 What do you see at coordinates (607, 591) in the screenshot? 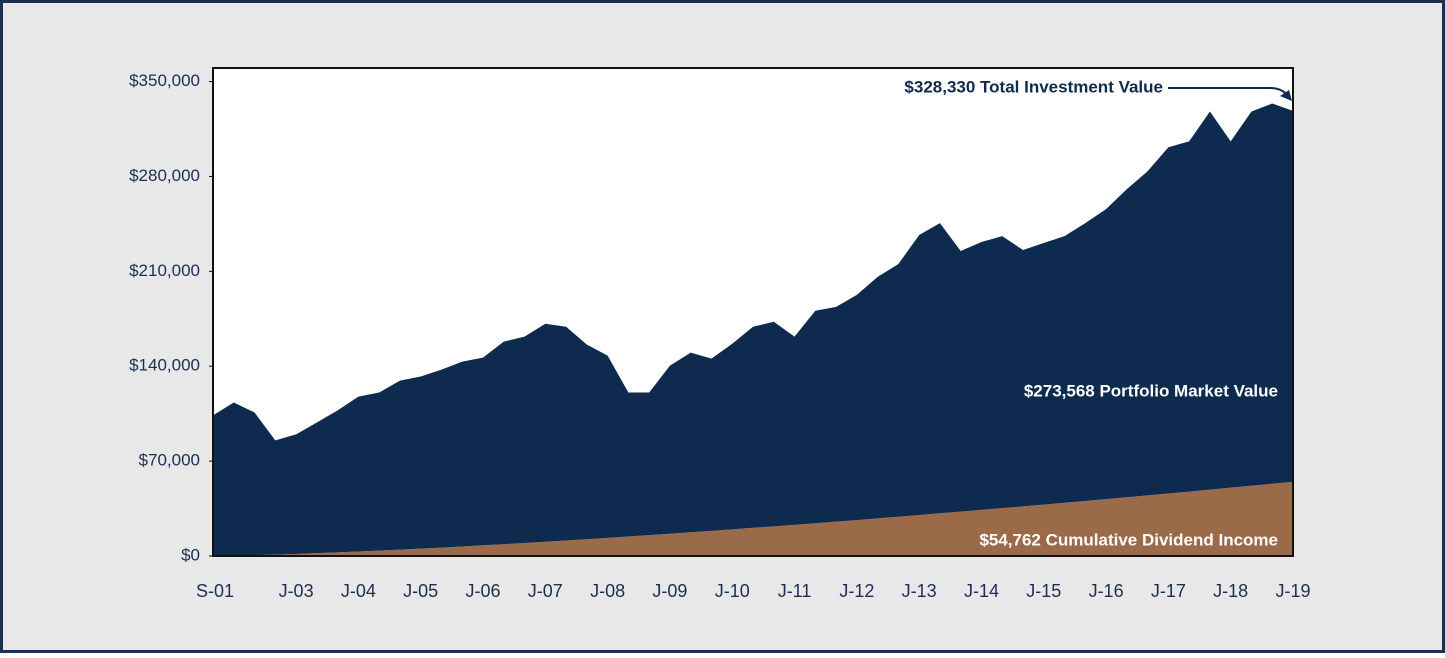
I see `x-tick-label: J-08` at bounding box center [607, 591].